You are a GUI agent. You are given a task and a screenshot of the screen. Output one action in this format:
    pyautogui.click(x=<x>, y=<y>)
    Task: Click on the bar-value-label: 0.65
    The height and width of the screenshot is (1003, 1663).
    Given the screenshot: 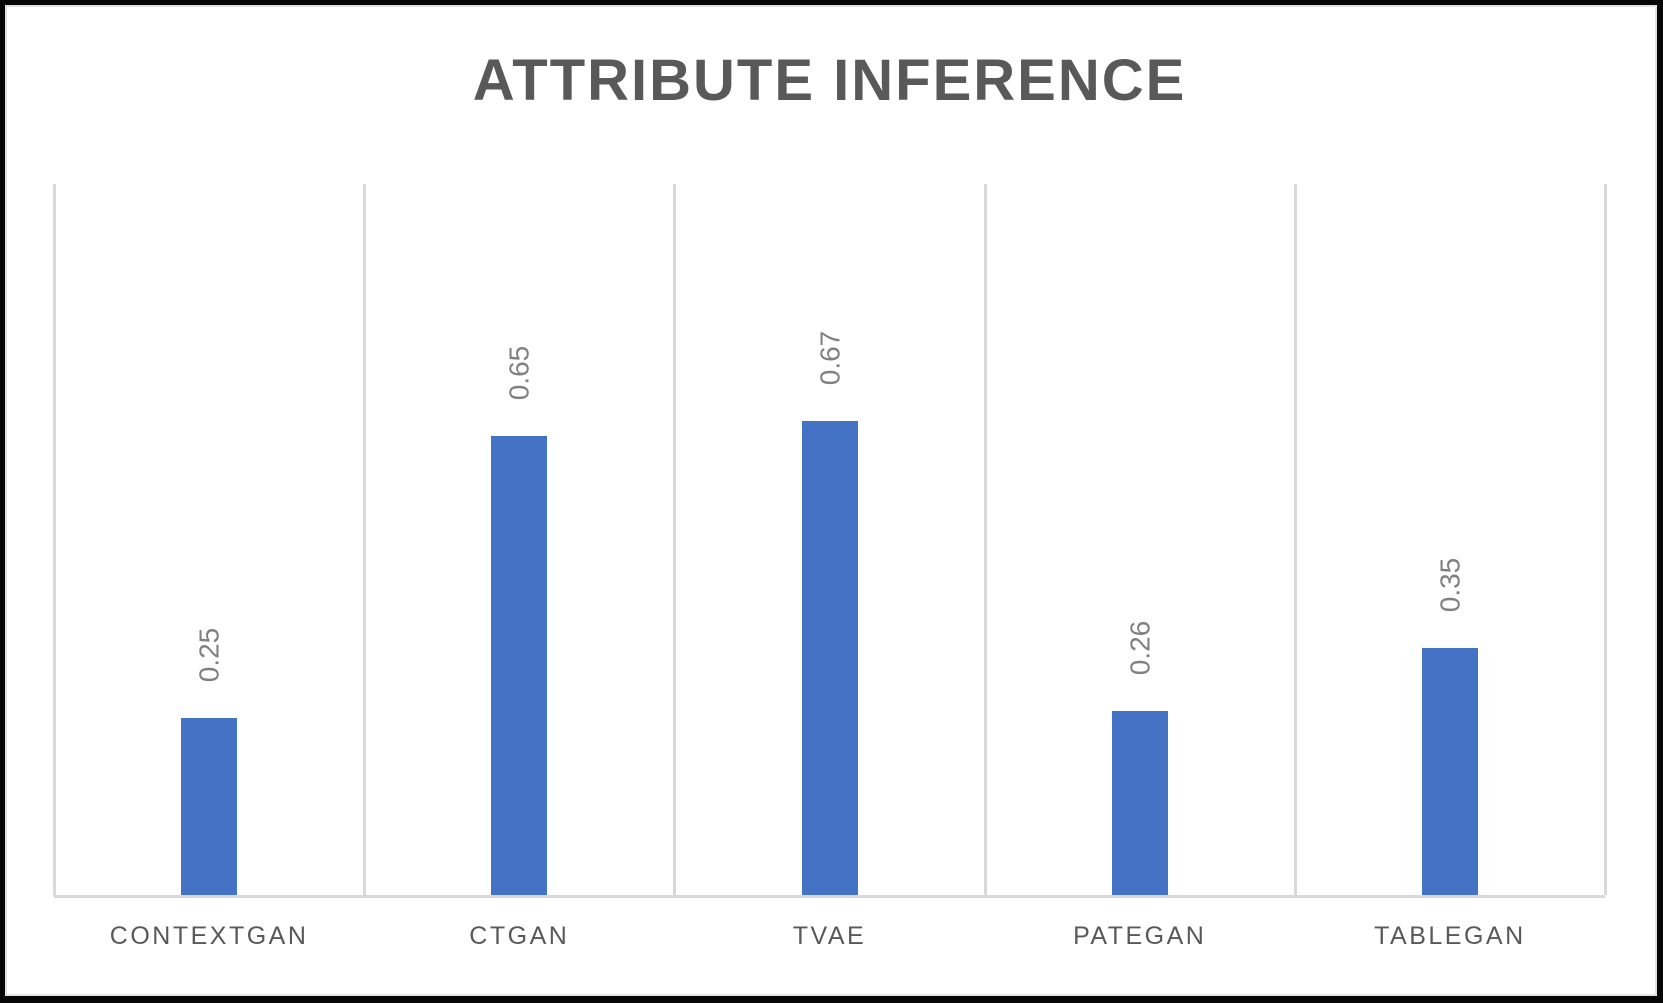 What is the action you would take?
    pyautogui.click(x=519, y=373)
    